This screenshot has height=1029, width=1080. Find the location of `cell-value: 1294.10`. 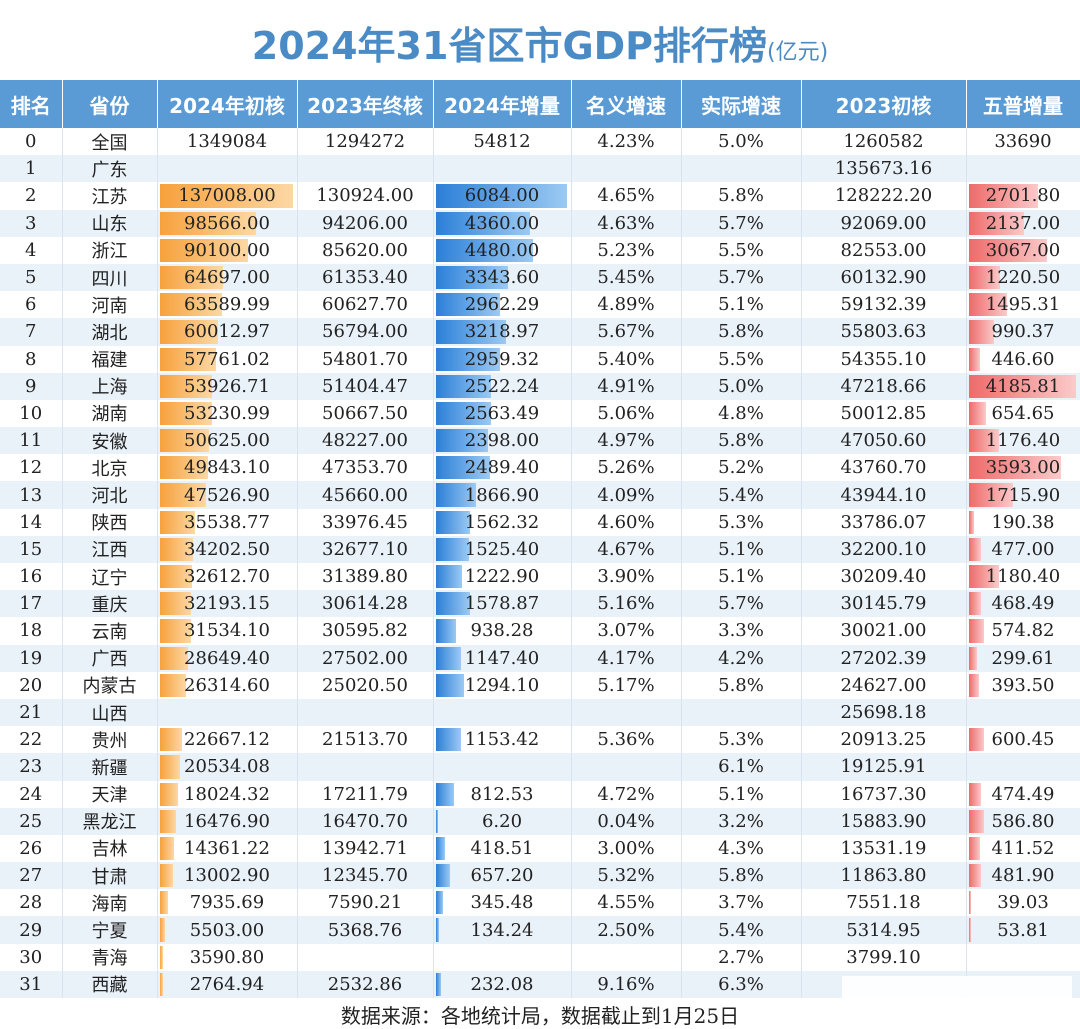

cell-value: 1294.10 is located at coordinates (502, 685).